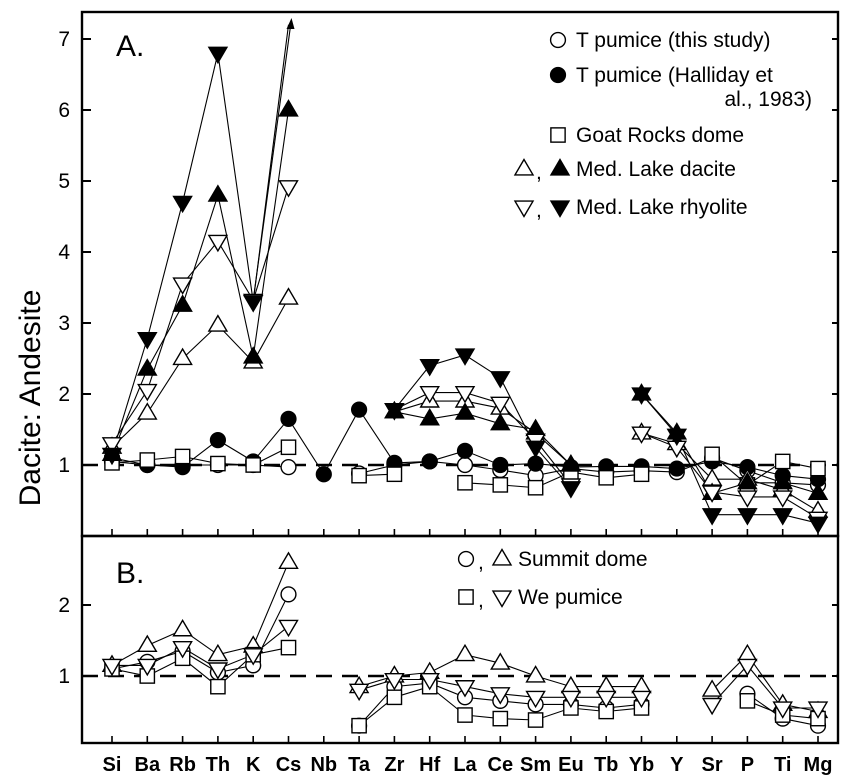 The image size is (852, 775). Describe the element at coordinates (535, 764) in the screenshot. I see `x-category-label: Sm` at that location.